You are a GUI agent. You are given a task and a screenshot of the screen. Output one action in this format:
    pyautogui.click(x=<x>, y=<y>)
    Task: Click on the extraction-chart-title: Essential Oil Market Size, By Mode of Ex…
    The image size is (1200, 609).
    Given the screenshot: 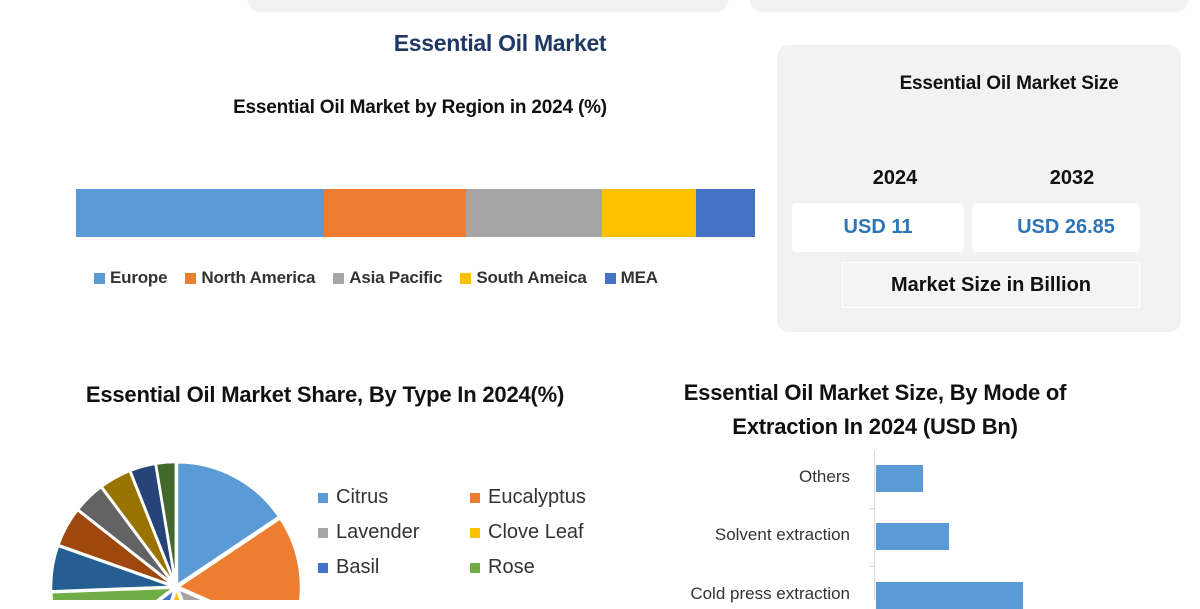 What is the action you would take?
    pyautogui.click(x=875, y=409)
    